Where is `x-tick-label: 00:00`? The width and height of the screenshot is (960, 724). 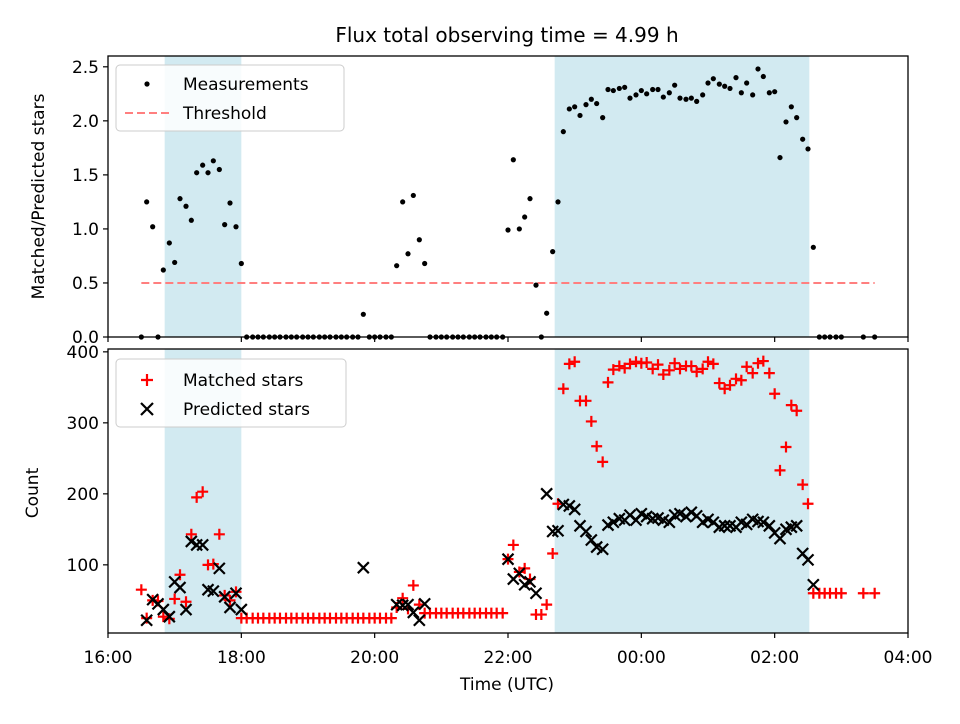 x-tick-label: 00:00 is located at coordinates (641, 658).